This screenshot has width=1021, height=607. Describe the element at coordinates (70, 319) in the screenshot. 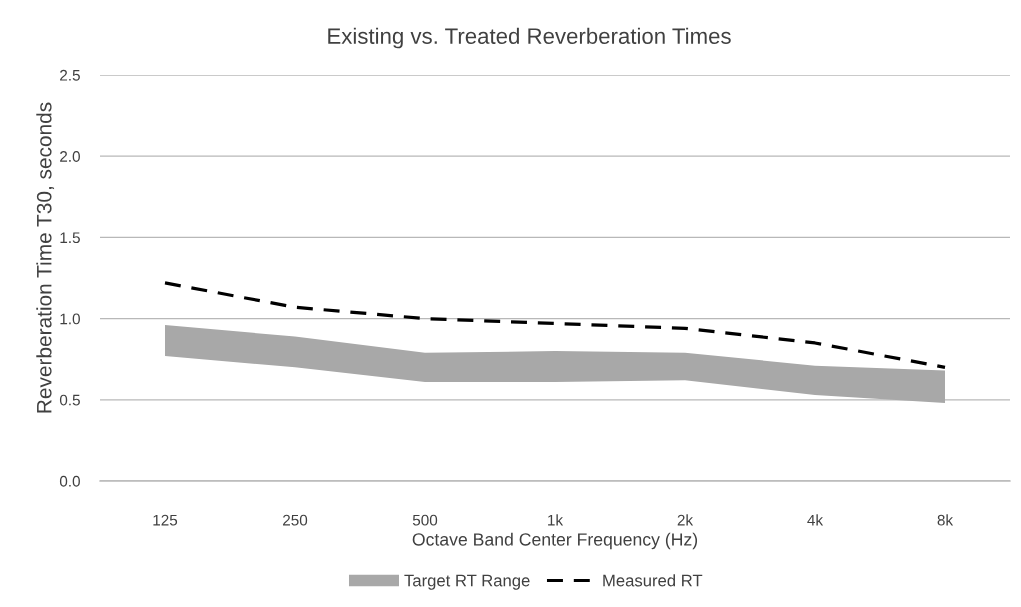

I see `y-tick-label: 1.0` at that location.